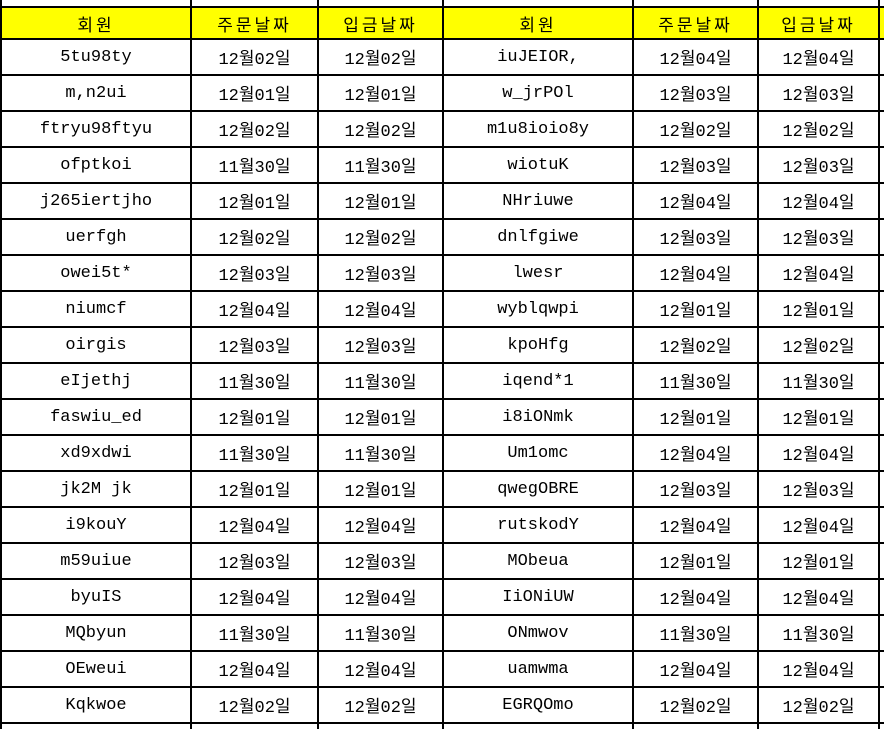 The image size is (884, 729). What do you see at coordinates (96, 525) in the screenshot?
I see `member-cell: i9kouY` at bounding box center [96, 525].